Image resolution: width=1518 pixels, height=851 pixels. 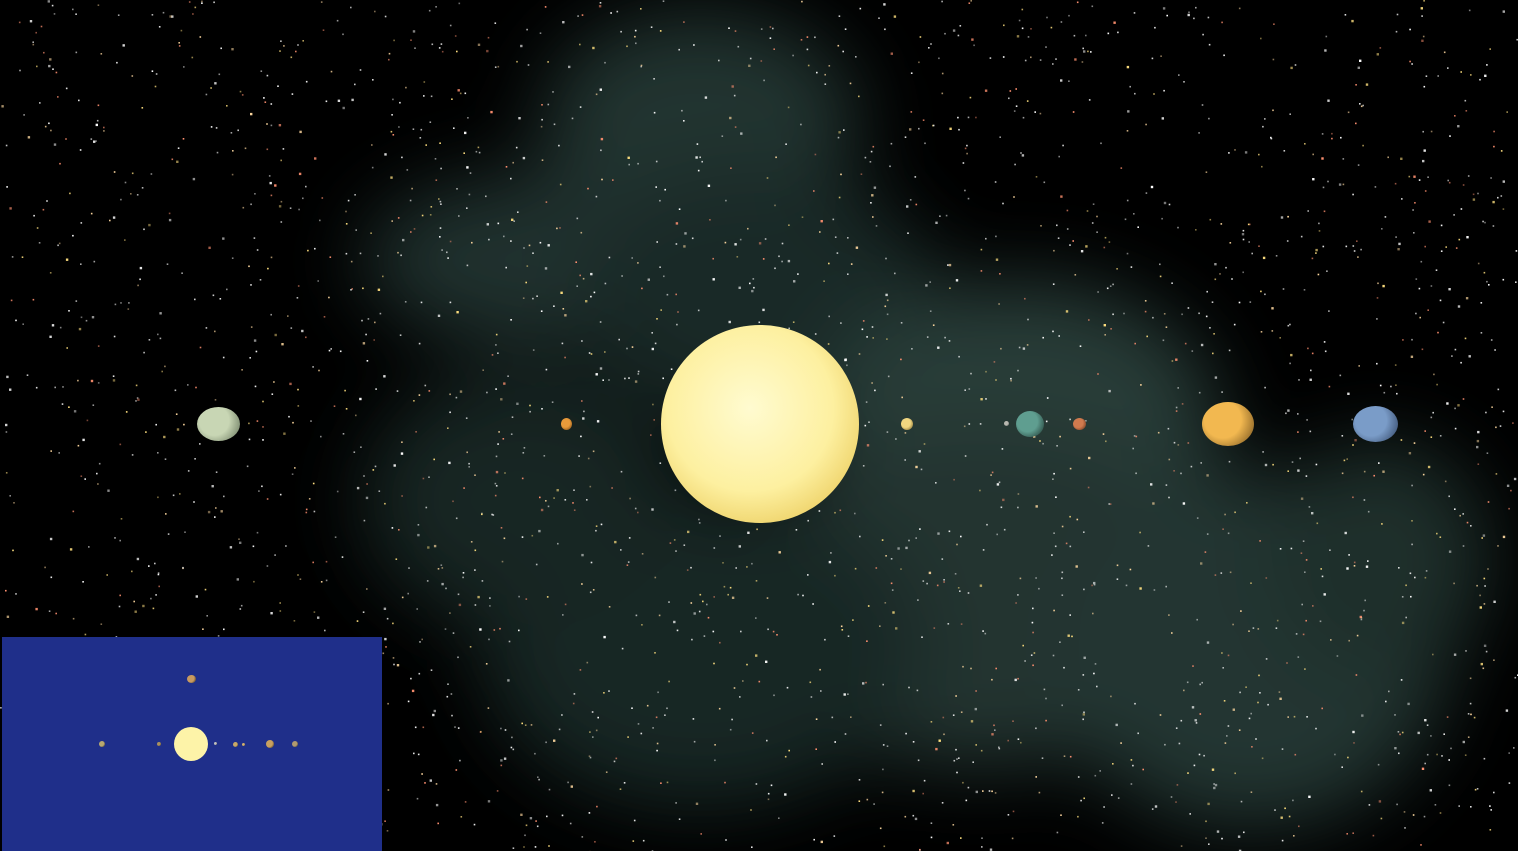 I want to click on far-left-planet, so click(x=218, y=424).